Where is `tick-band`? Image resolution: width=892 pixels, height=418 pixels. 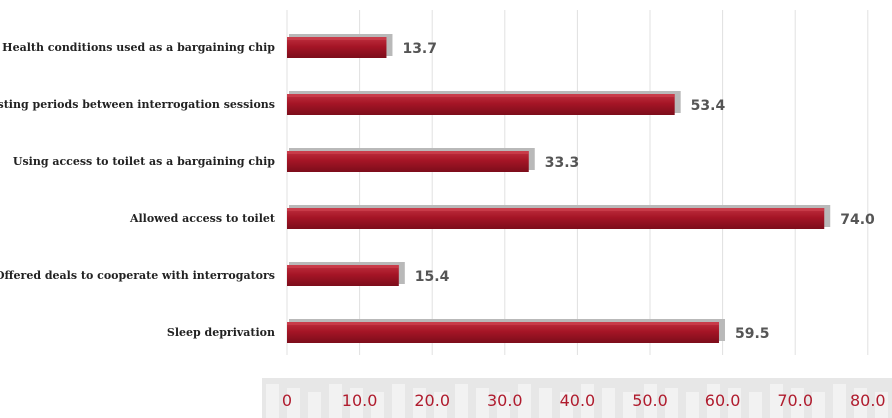 tick-band is located at coordinates (577, 398).